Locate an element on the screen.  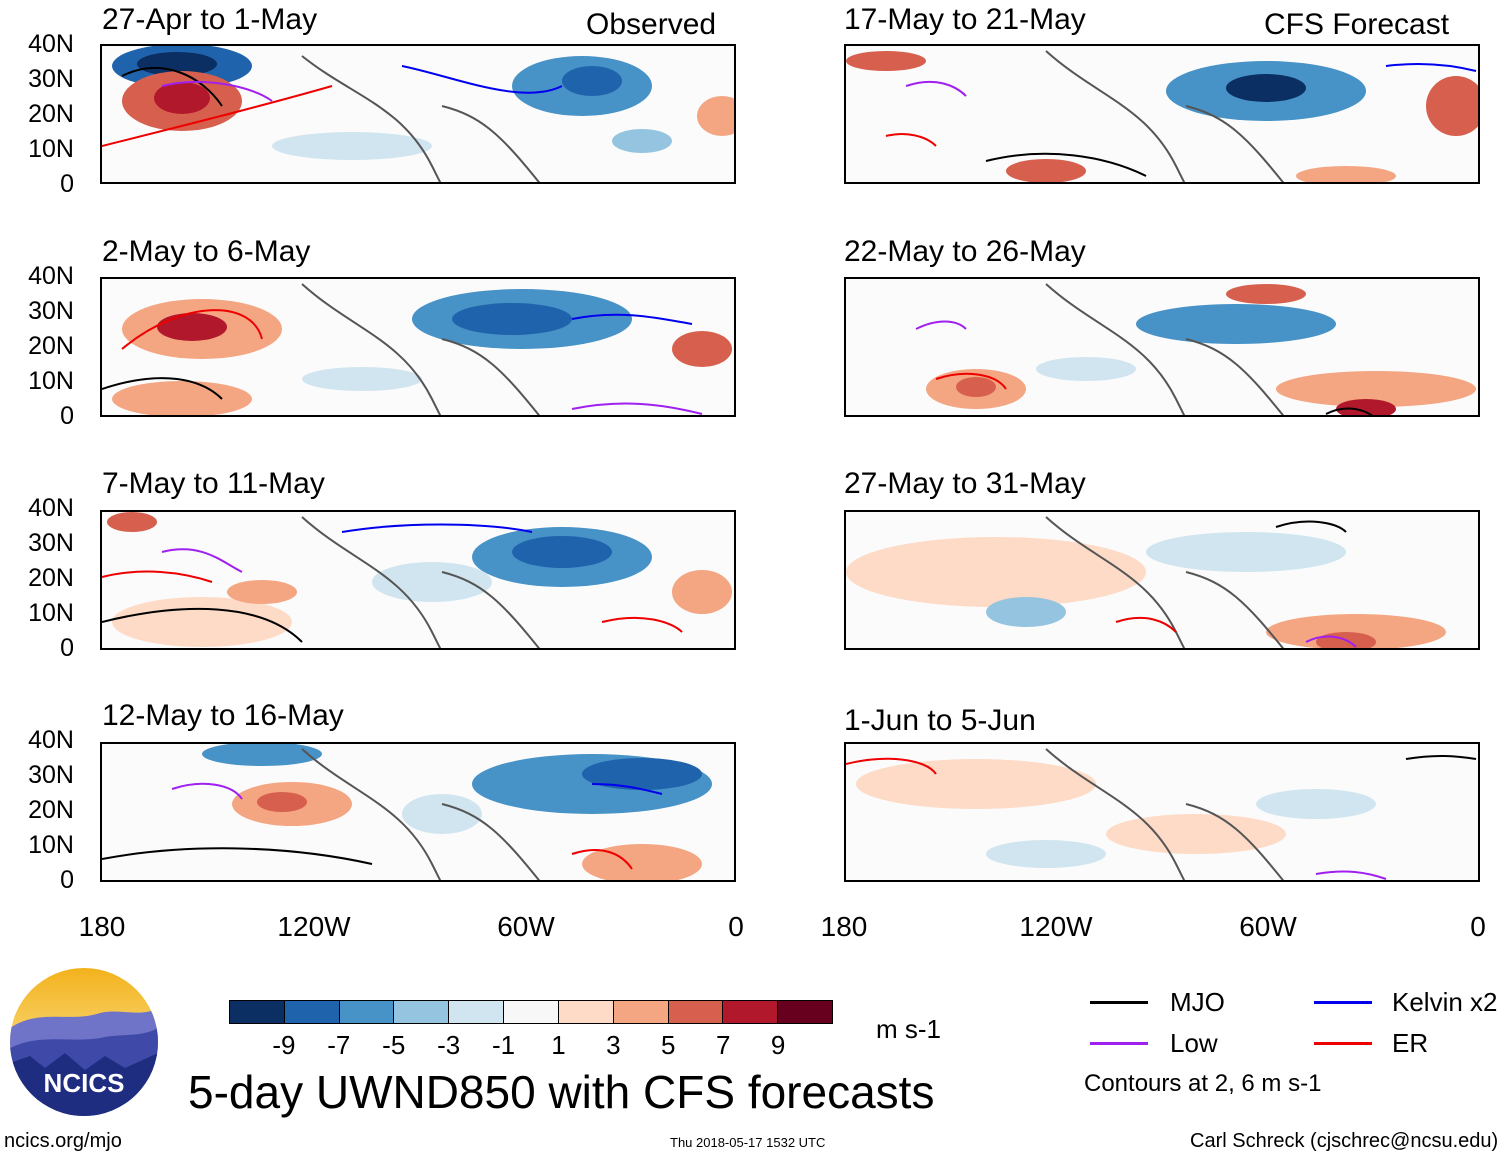
panel-title-fcst-1: 17-May to 21-May is located at coordinates (965, 19).